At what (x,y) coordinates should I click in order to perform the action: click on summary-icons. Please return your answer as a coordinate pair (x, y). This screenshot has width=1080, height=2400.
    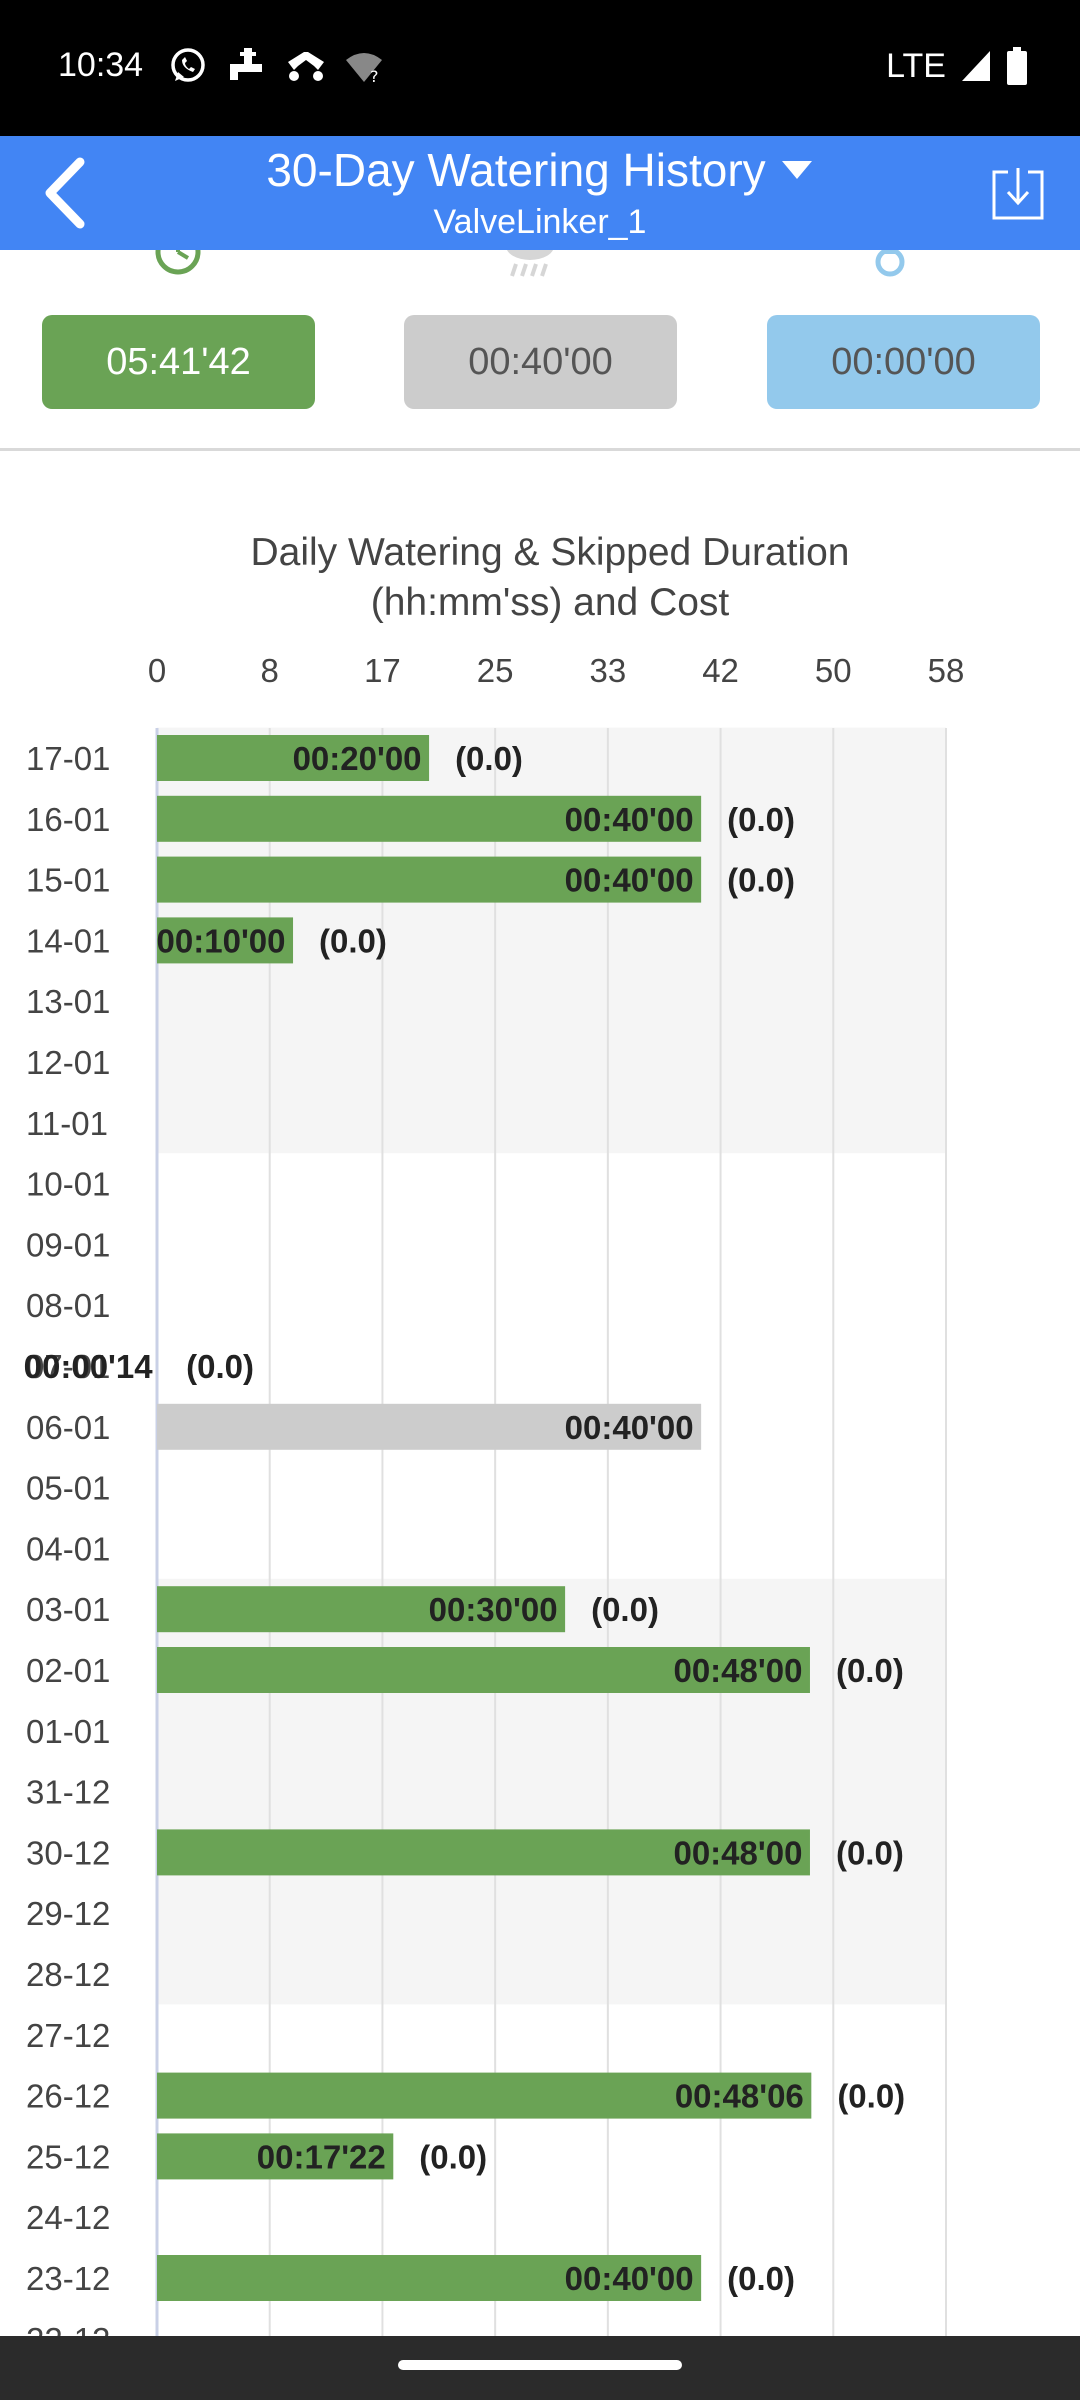
    Looking at the image, I should click on (540, 265).